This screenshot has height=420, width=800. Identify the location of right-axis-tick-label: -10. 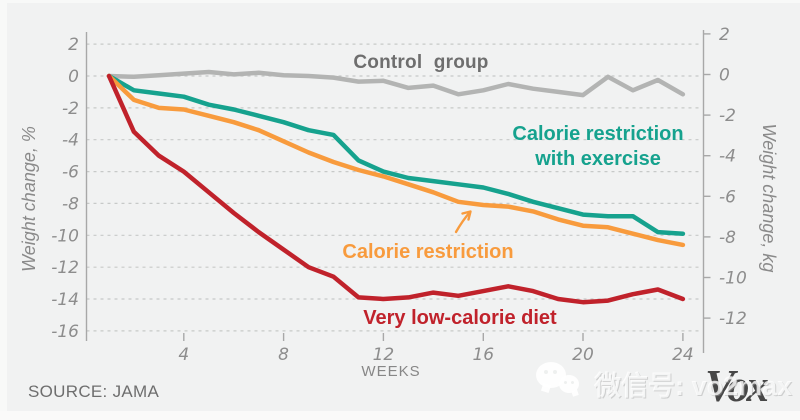
(733, 279).